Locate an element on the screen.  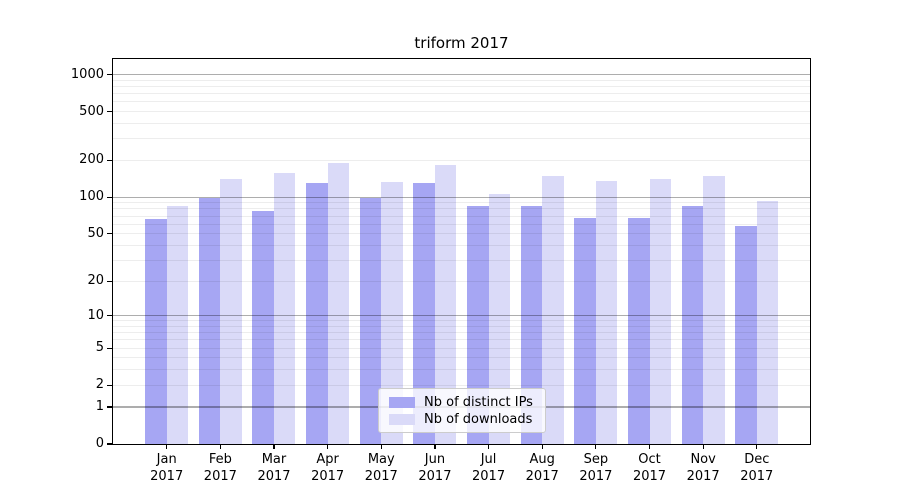
legend-swatch-nb-of-downloads is located at coordinates (402, 419).